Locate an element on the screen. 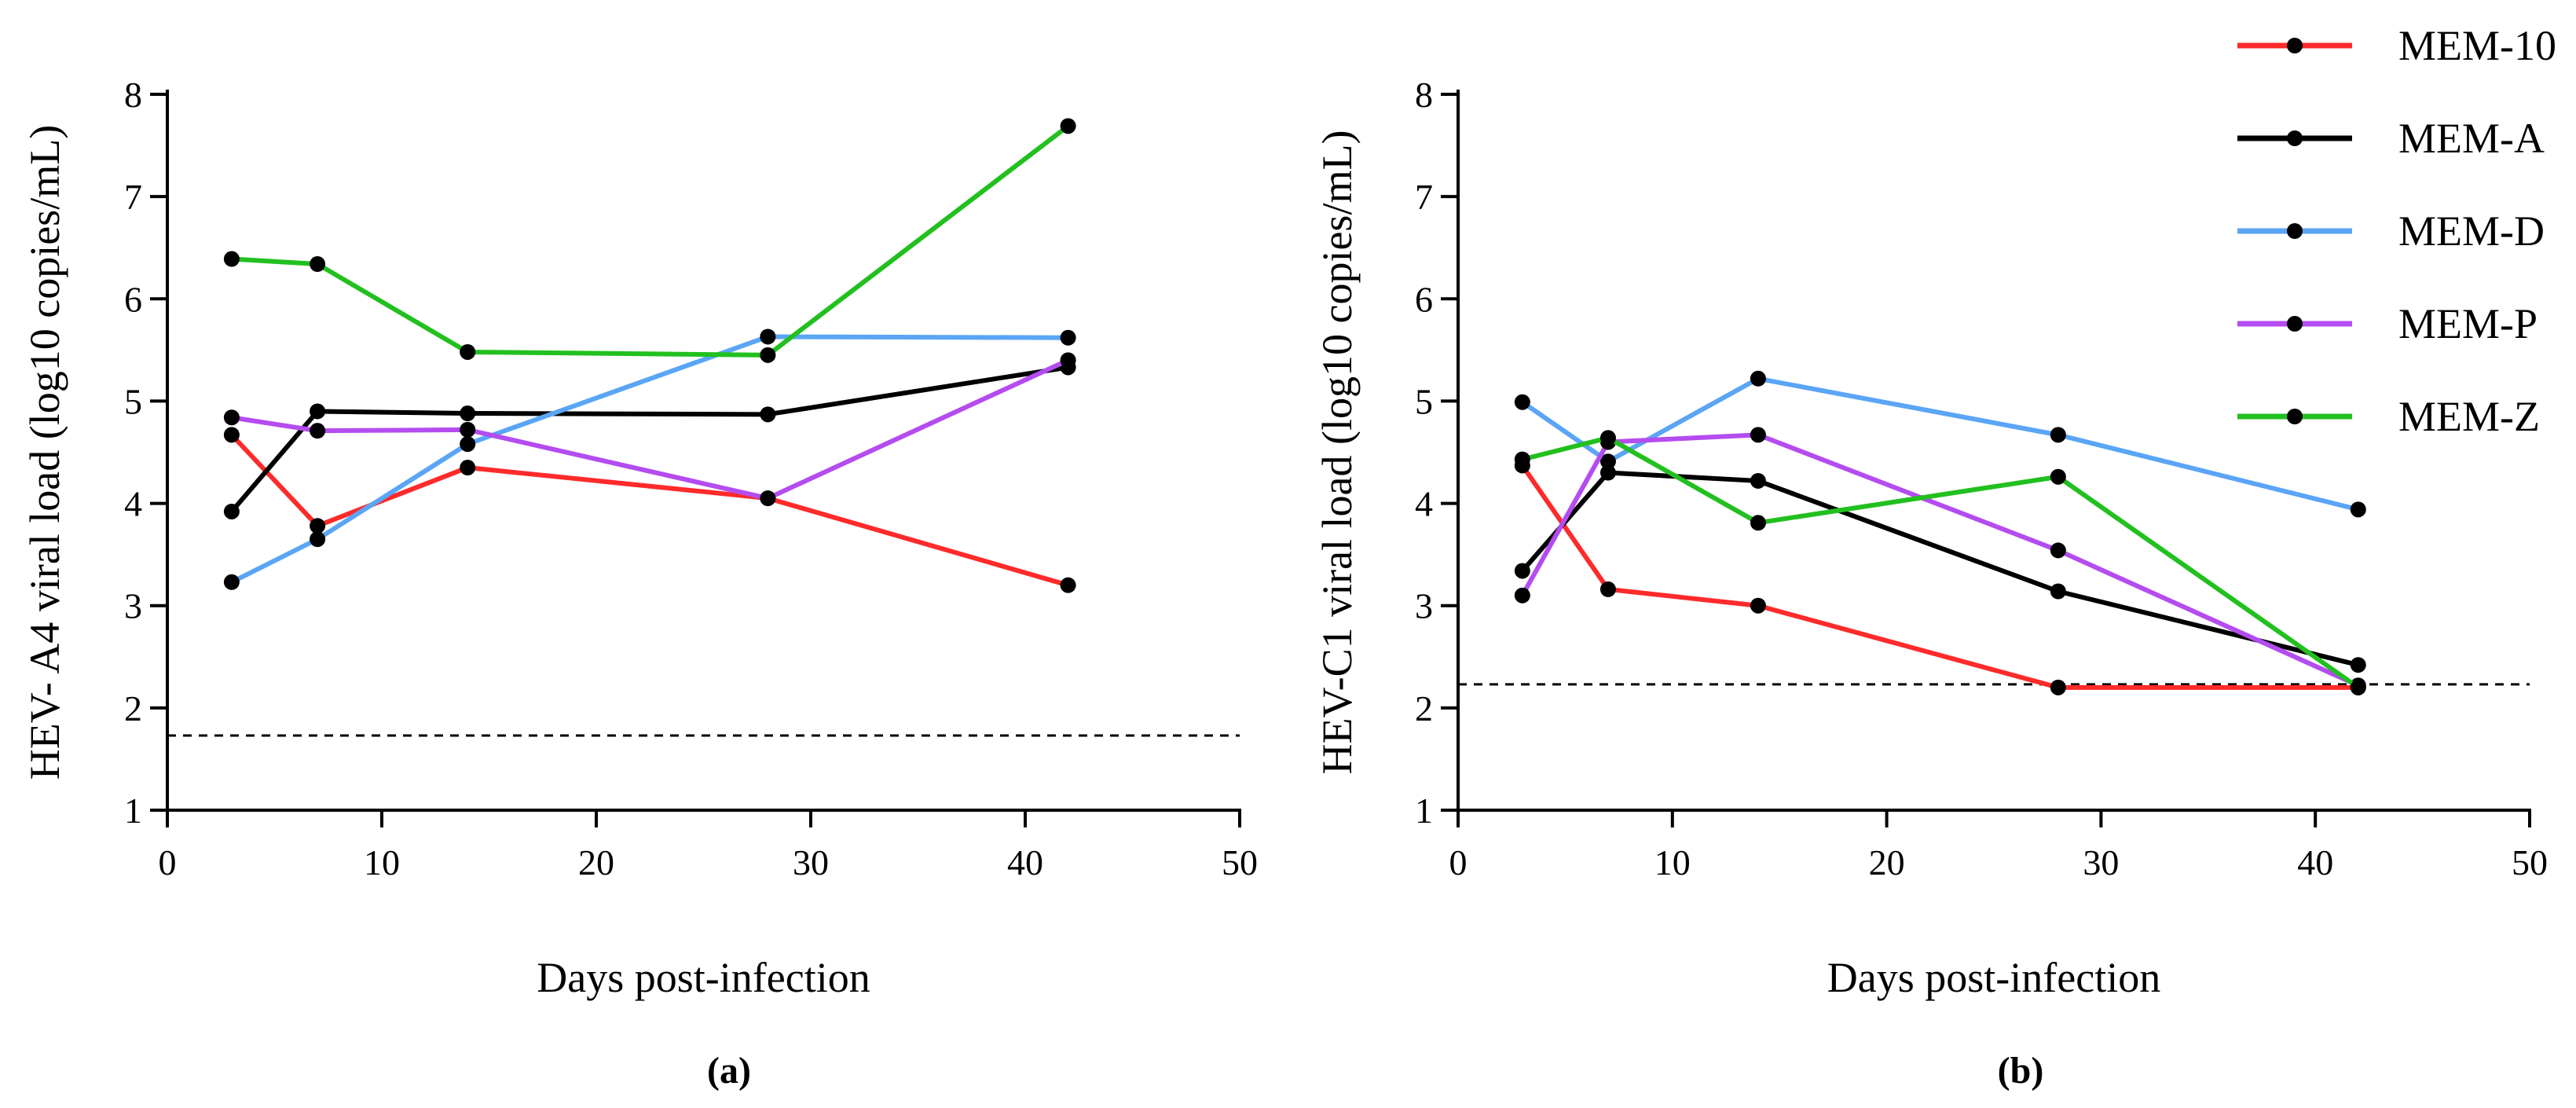  legend-item-mem-p: MEM-P is located at coordinates (2387, 323).